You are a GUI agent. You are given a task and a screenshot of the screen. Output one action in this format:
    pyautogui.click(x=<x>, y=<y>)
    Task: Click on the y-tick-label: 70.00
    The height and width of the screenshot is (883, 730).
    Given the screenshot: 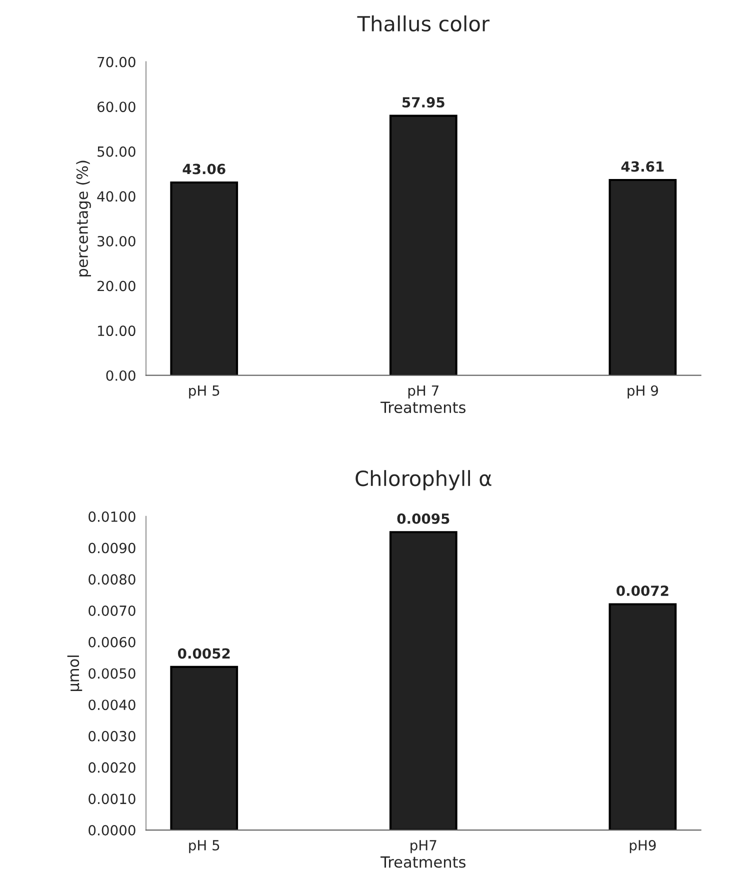 What is the action you would take?
    pyautogui.click(x=117, y=62)
    